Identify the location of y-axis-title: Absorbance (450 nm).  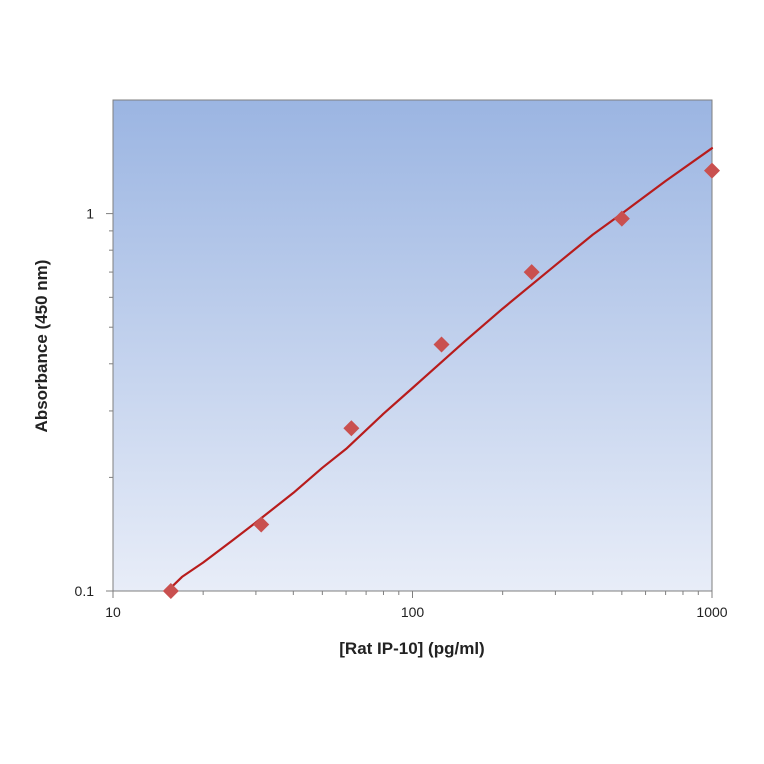
(41, 346).